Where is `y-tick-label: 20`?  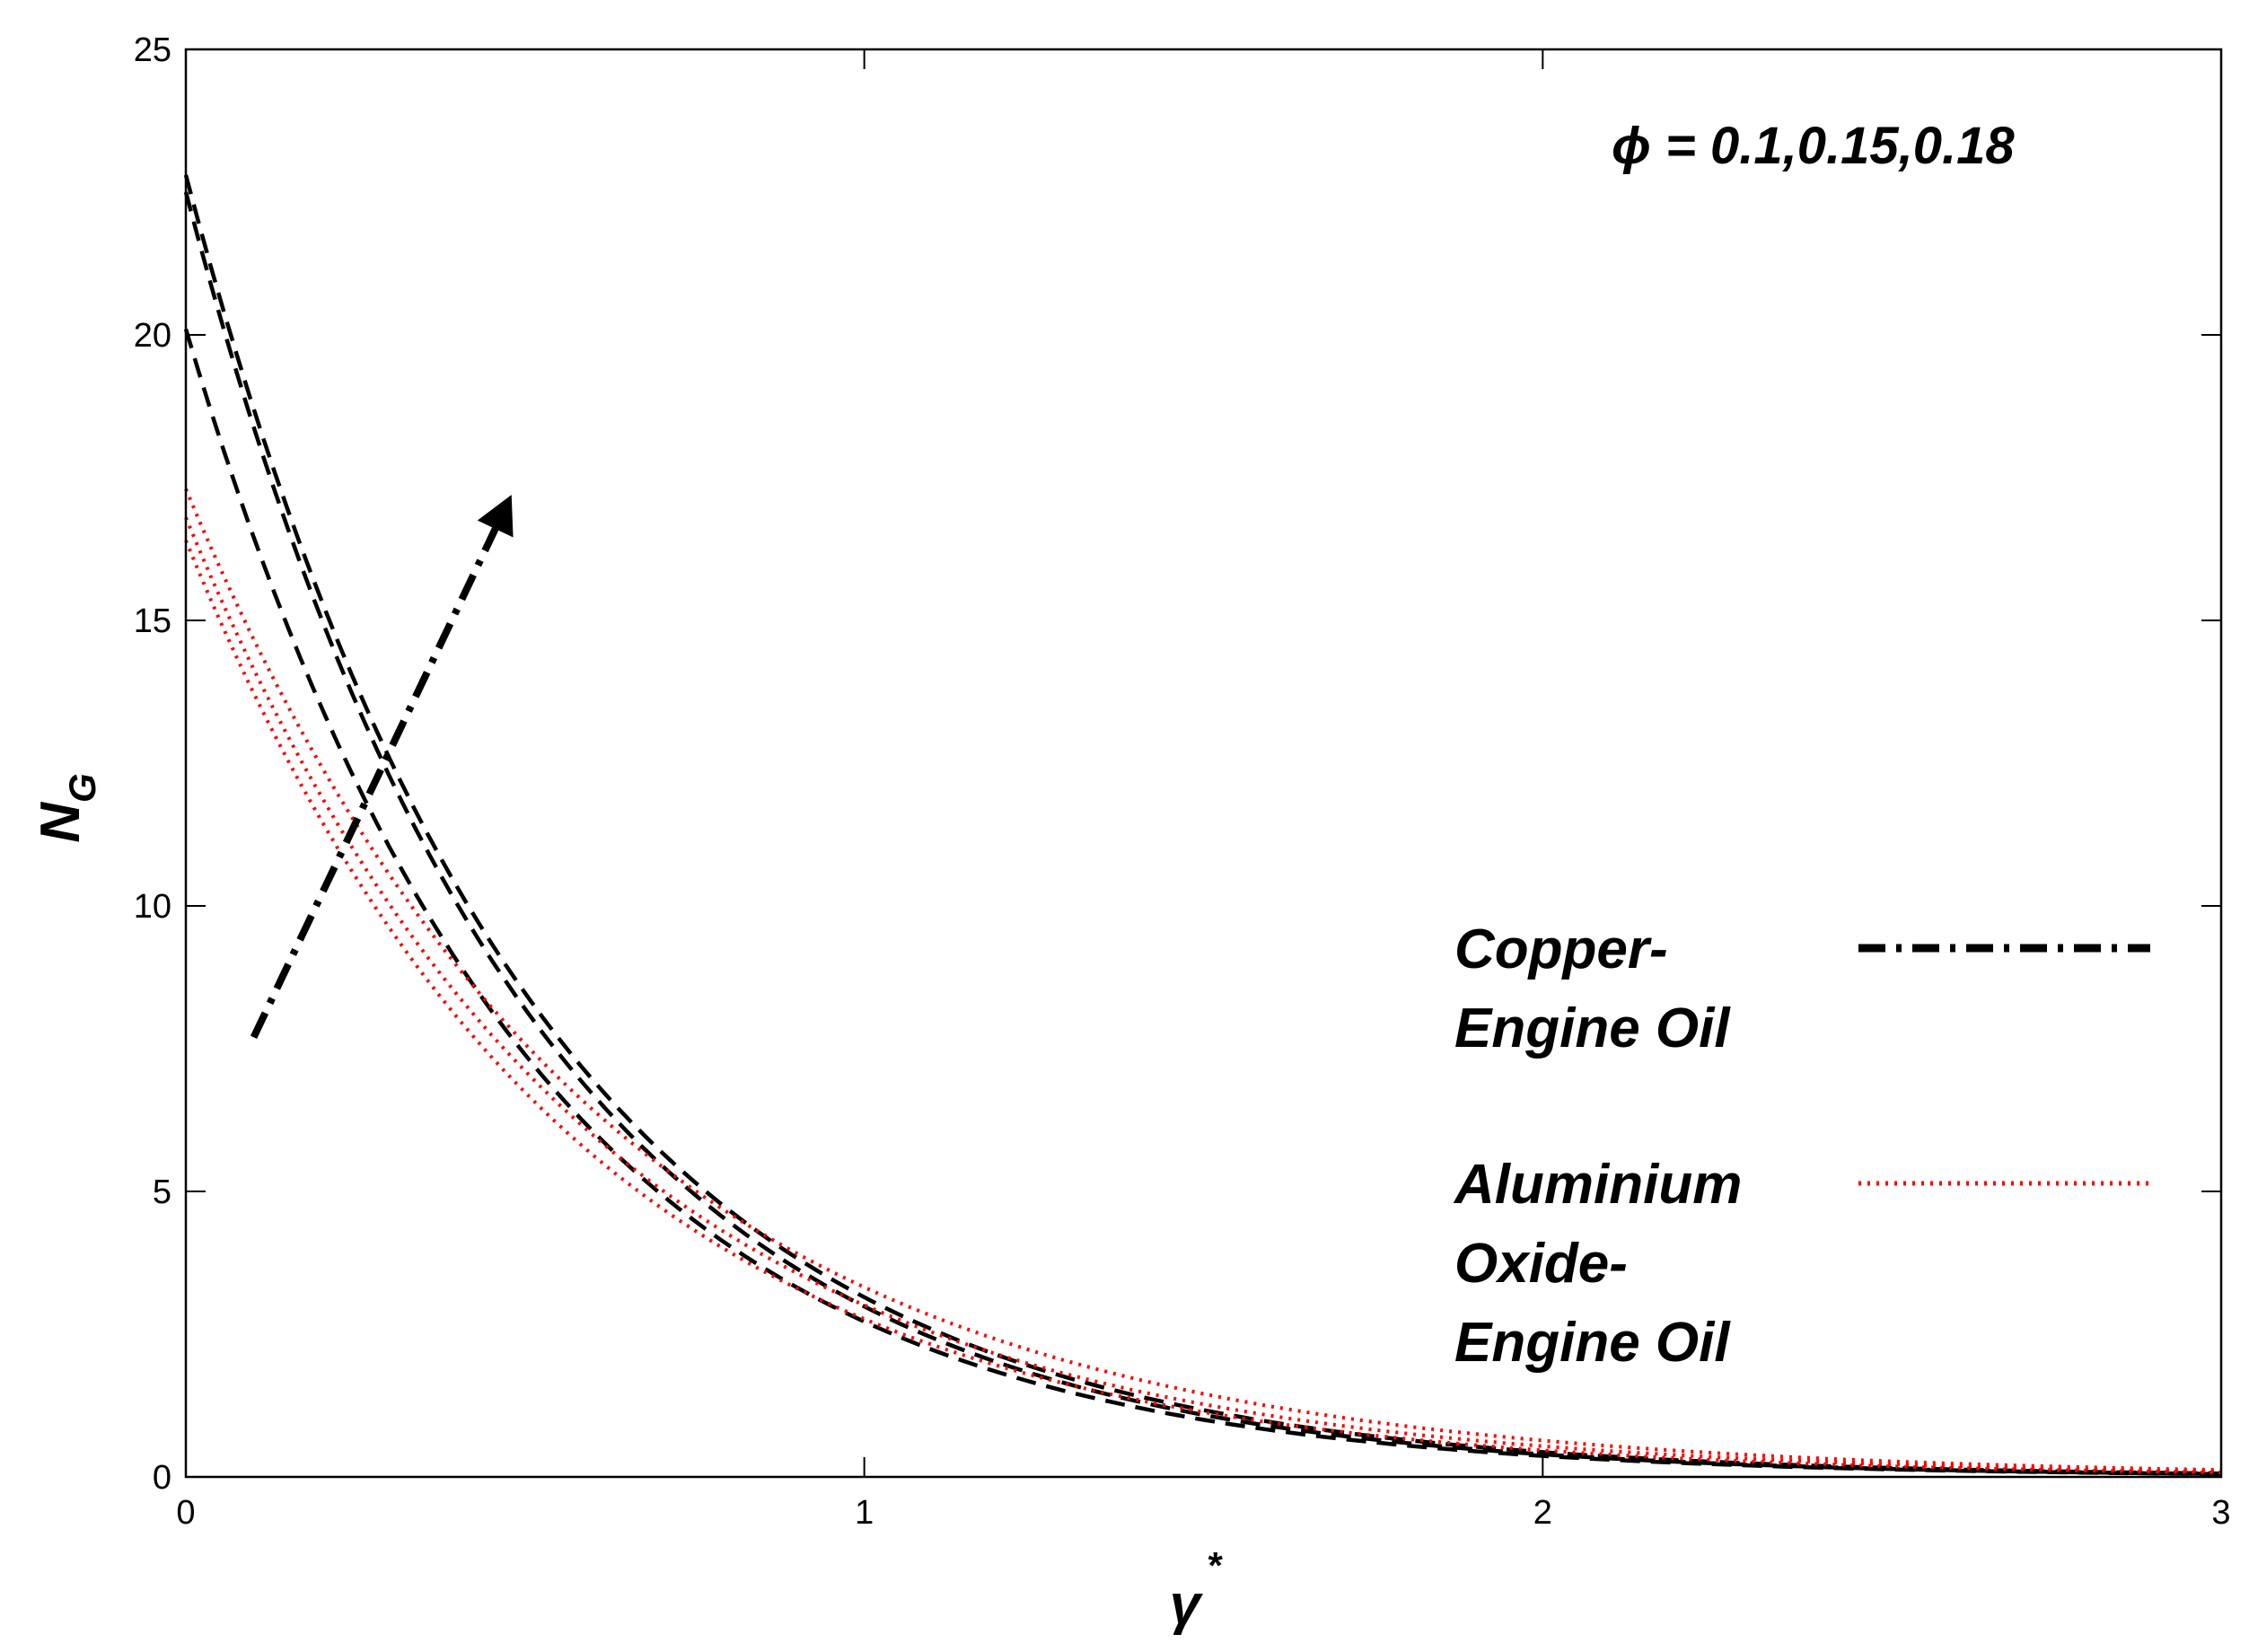 y-tick-label: 20 is located at coordinates (152, 336).